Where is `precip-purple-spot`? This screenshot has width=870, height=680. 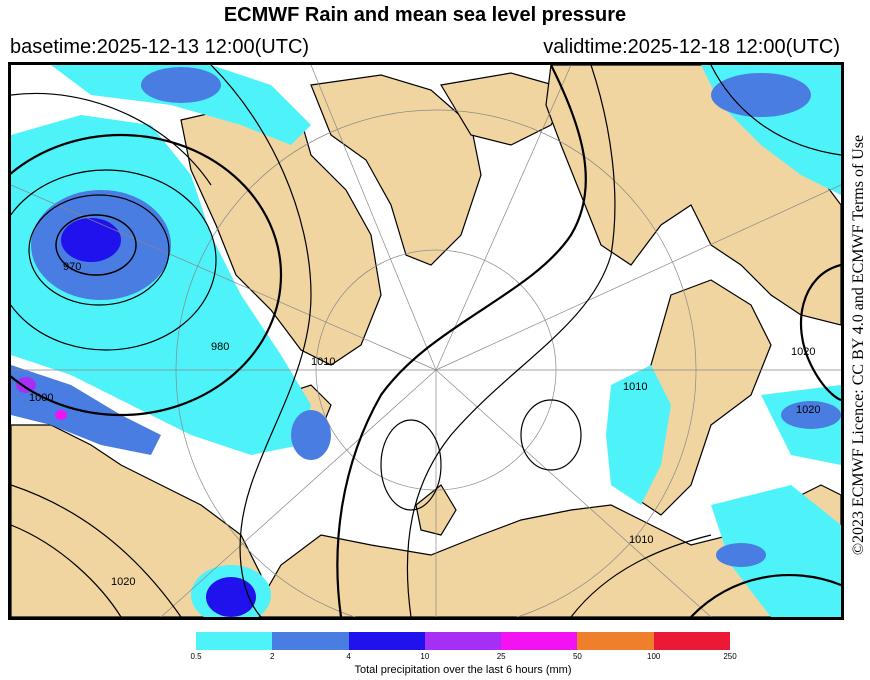
precip-purple-spot is located at coordinates (26, 385).